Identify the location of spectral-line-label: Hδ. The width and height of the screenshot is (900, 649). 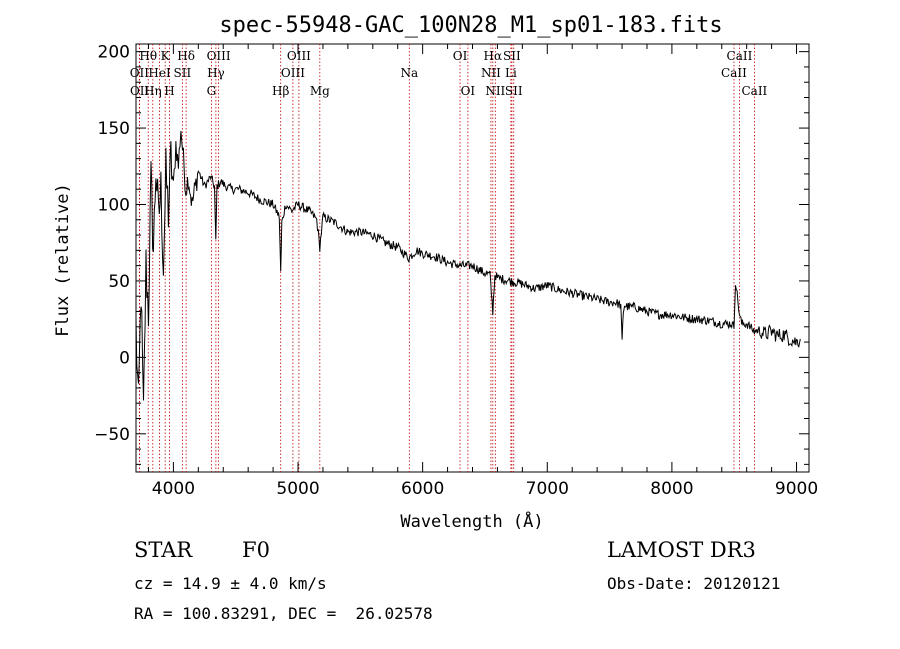
(186, 56).